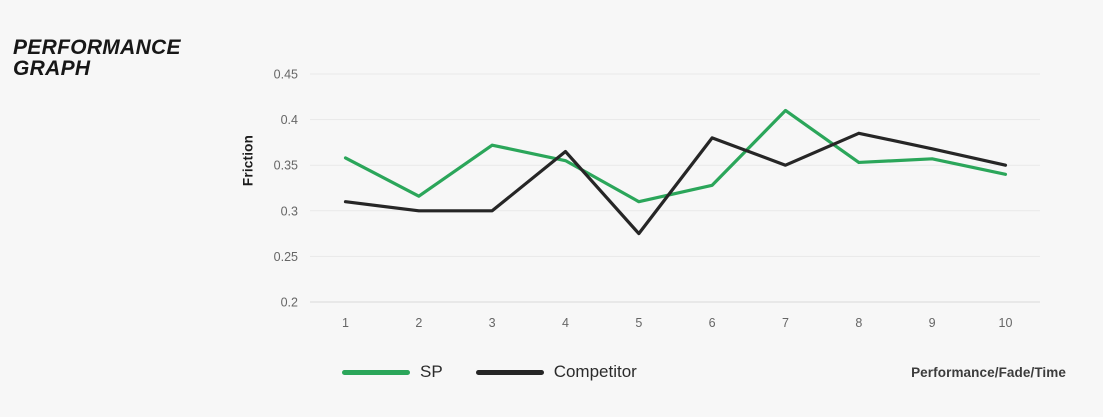  What do you see at coordinates (97, 47) in the screenshot?
I see `page-title-line1: PERFORMANCE` at bounding box center [97, 47].